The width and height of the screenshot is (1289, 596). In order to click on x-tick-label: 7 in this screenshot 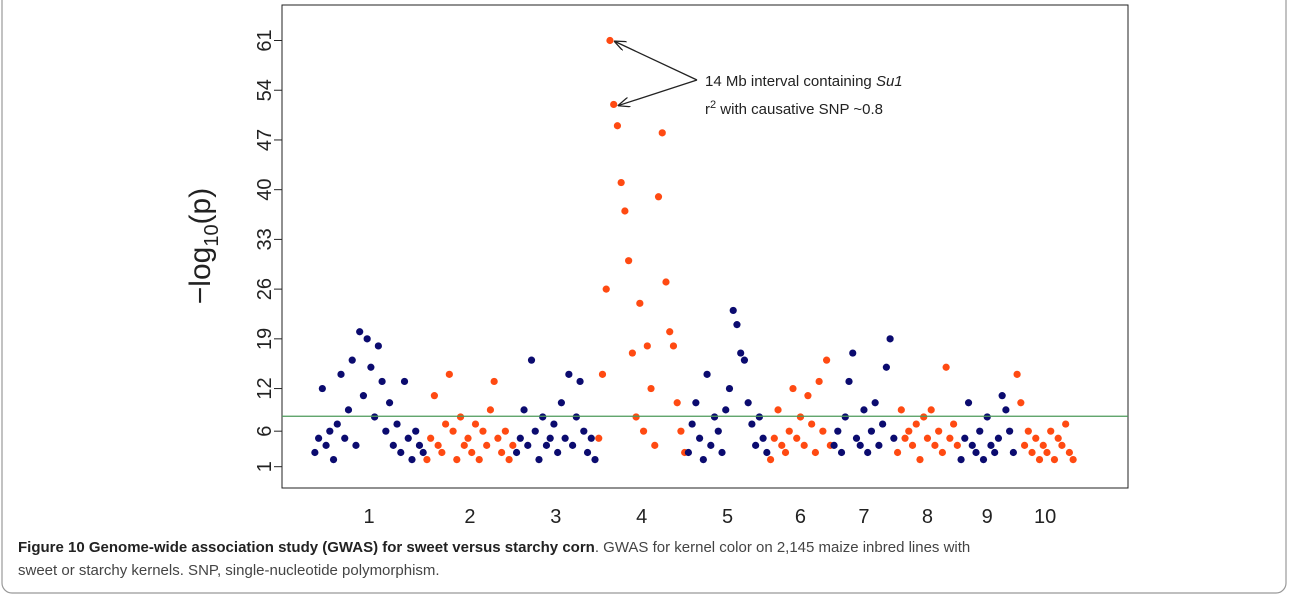, I will do `click(863, 517)`.